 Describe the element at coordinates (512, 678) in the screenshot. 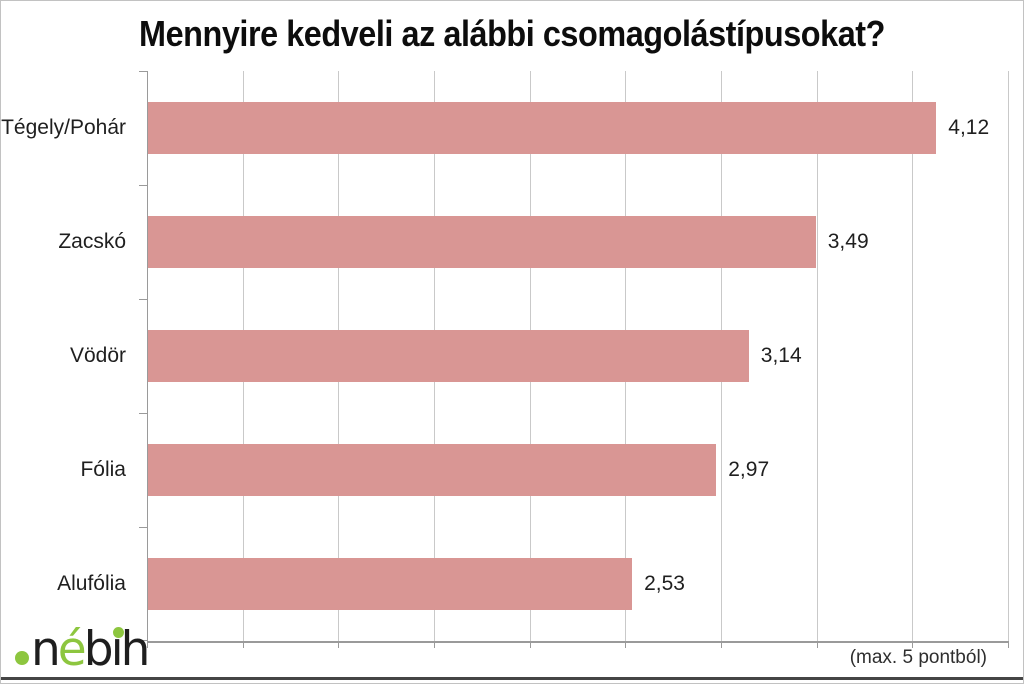

I see `bottom-border-rule` at that location.